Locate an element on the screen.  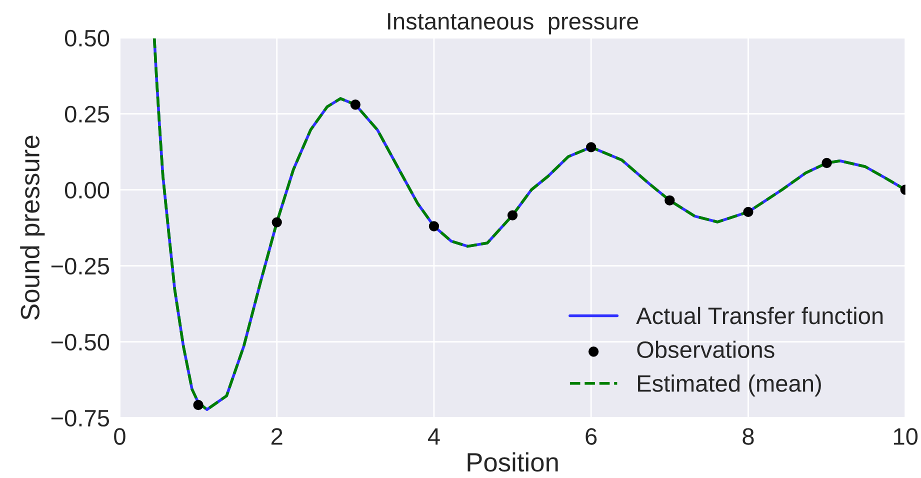
y-tick-label: 0.50 is located at coordinates (87, 38).